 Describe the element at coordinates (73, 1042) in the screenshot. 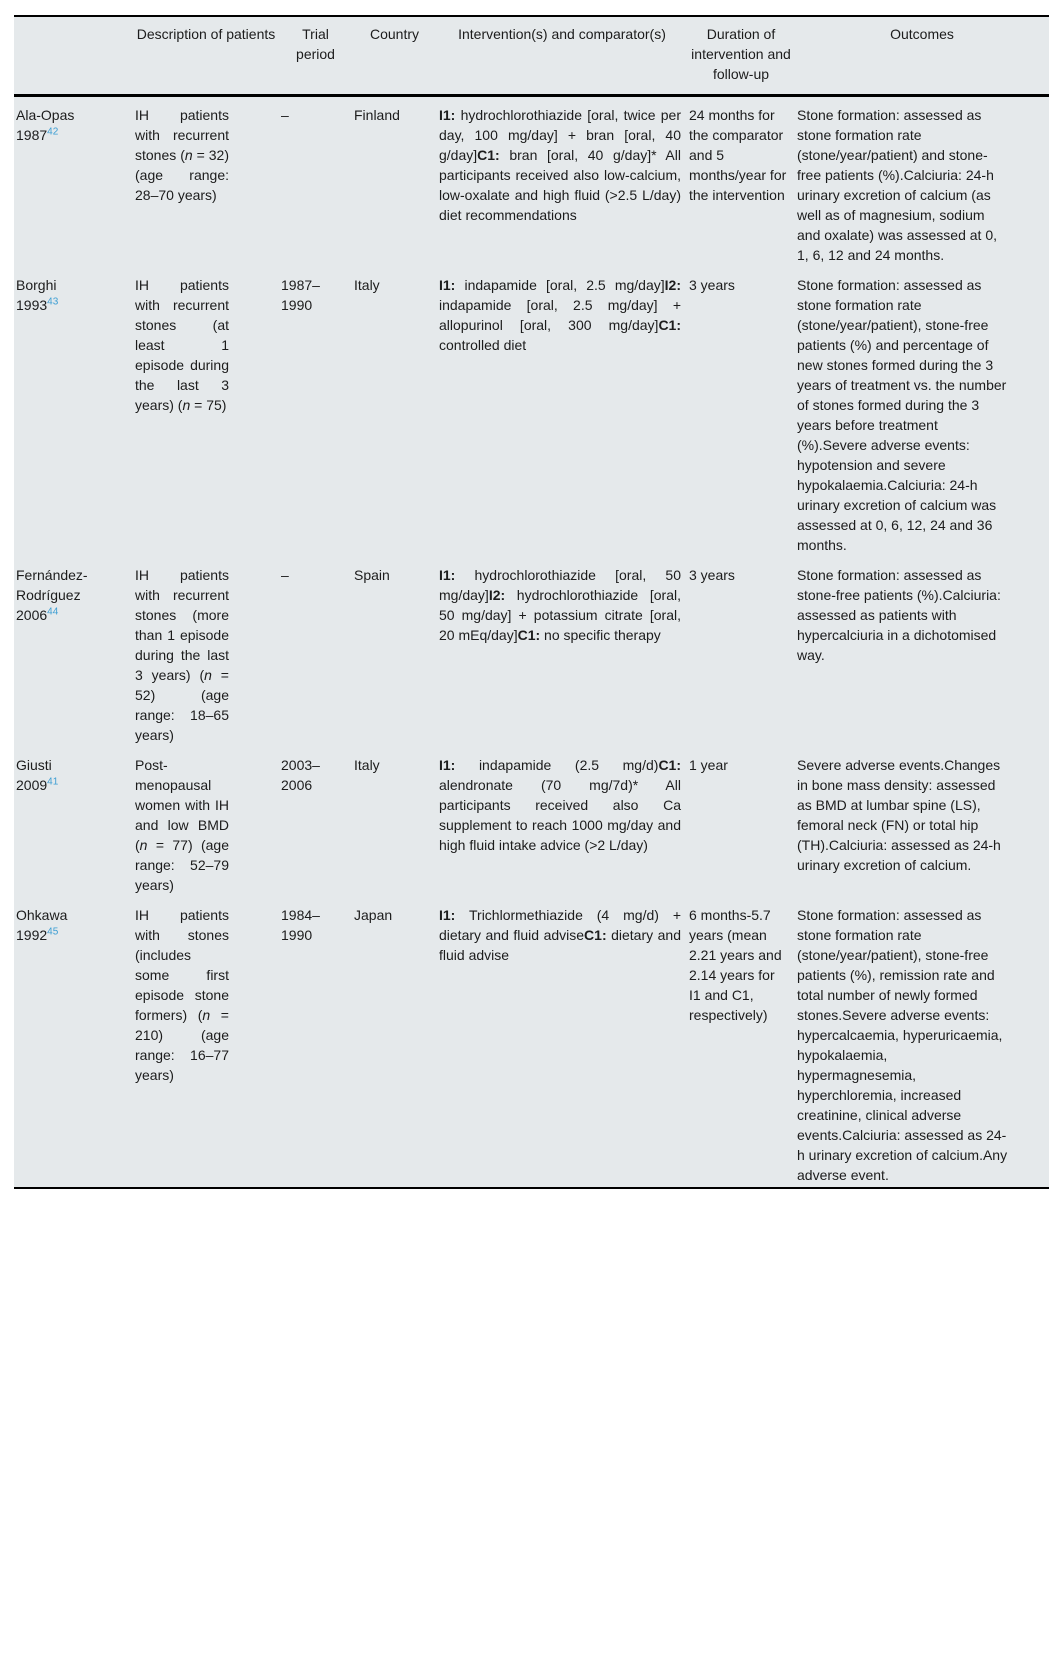

I see `study-cell: Ohkawa 199245` at that location.